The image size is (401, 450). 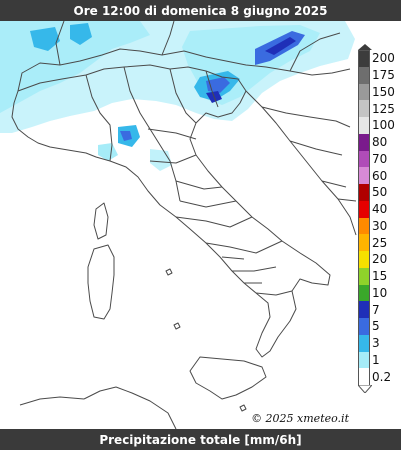 I want to click on legend-color-scale, so click(x=364, y=218).